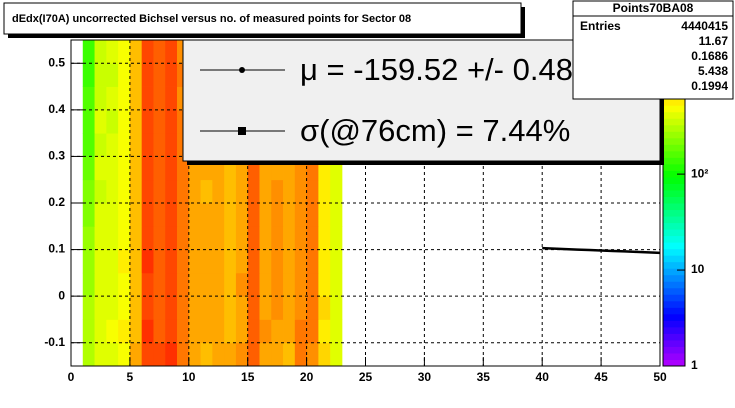 The width and height of the screenshot is (735, 408). I want to click on x-tick-label: 0, so click(71, 377).